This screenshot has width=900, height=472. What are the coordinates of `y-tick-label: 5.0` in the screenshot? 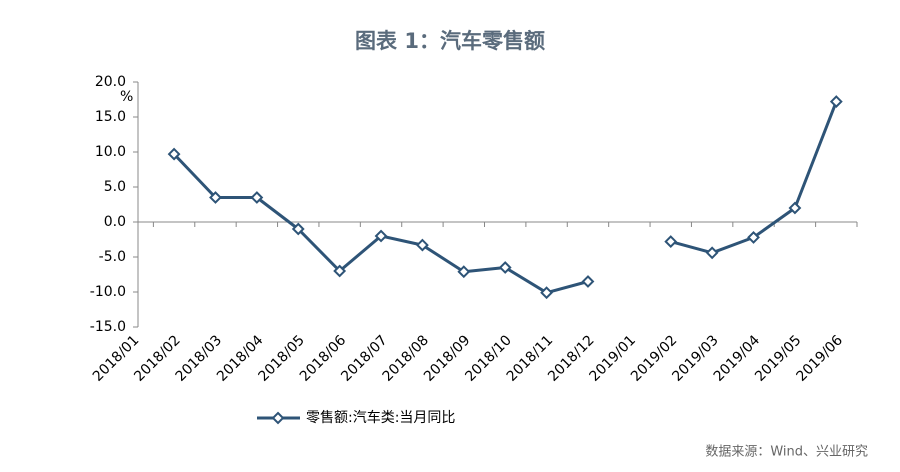 It's located at (115, 187).